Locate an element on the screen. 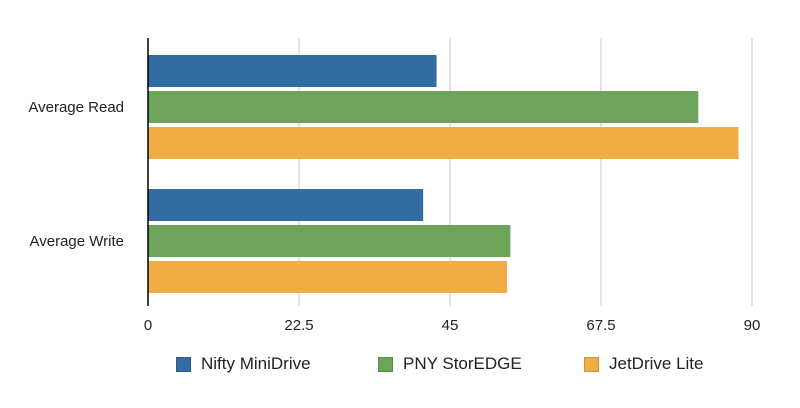 The image size is (800, 408). bar-pny-storedge-average-read is located at coordinates (423, 107).